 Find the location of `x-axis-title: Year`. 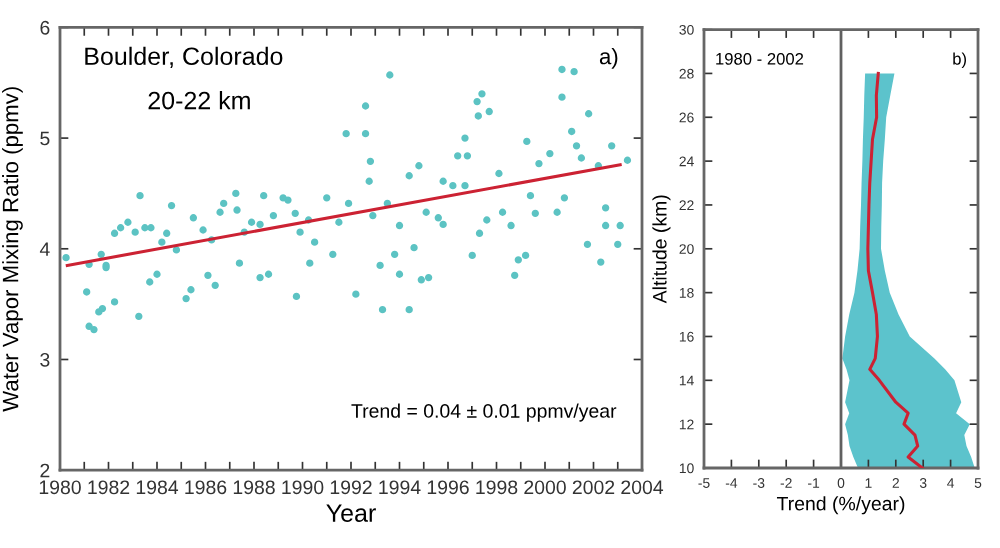

x-axis-title: Year is located at coordinates (351, 513).